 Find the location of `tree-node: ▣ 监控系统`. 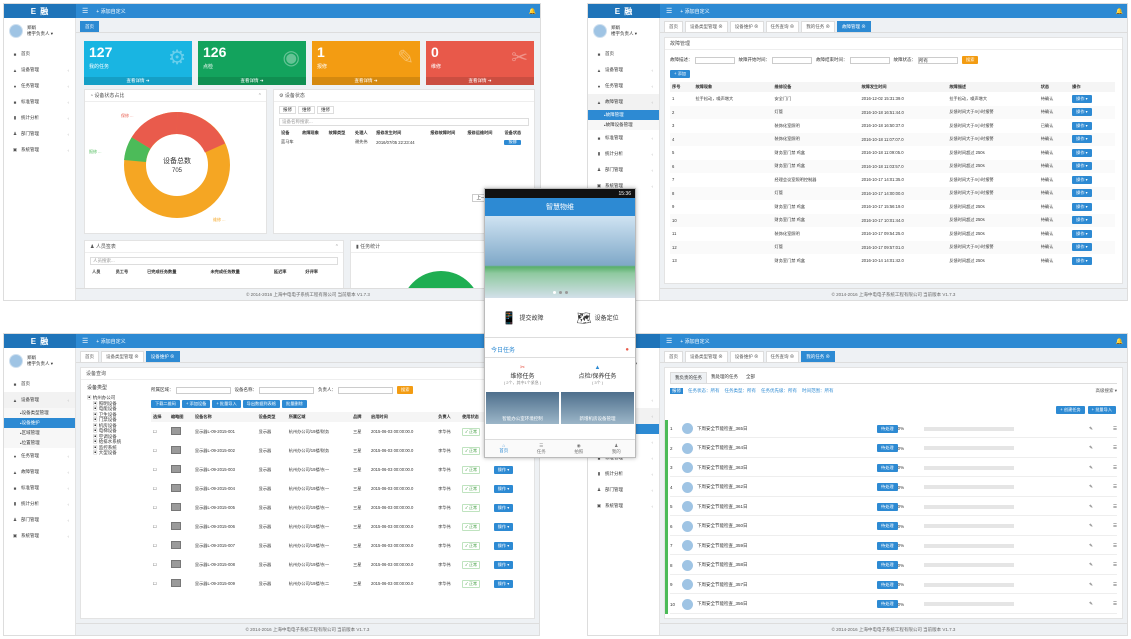

tree-node: ▣ 监控系统 is located at coordinates (117, 448).